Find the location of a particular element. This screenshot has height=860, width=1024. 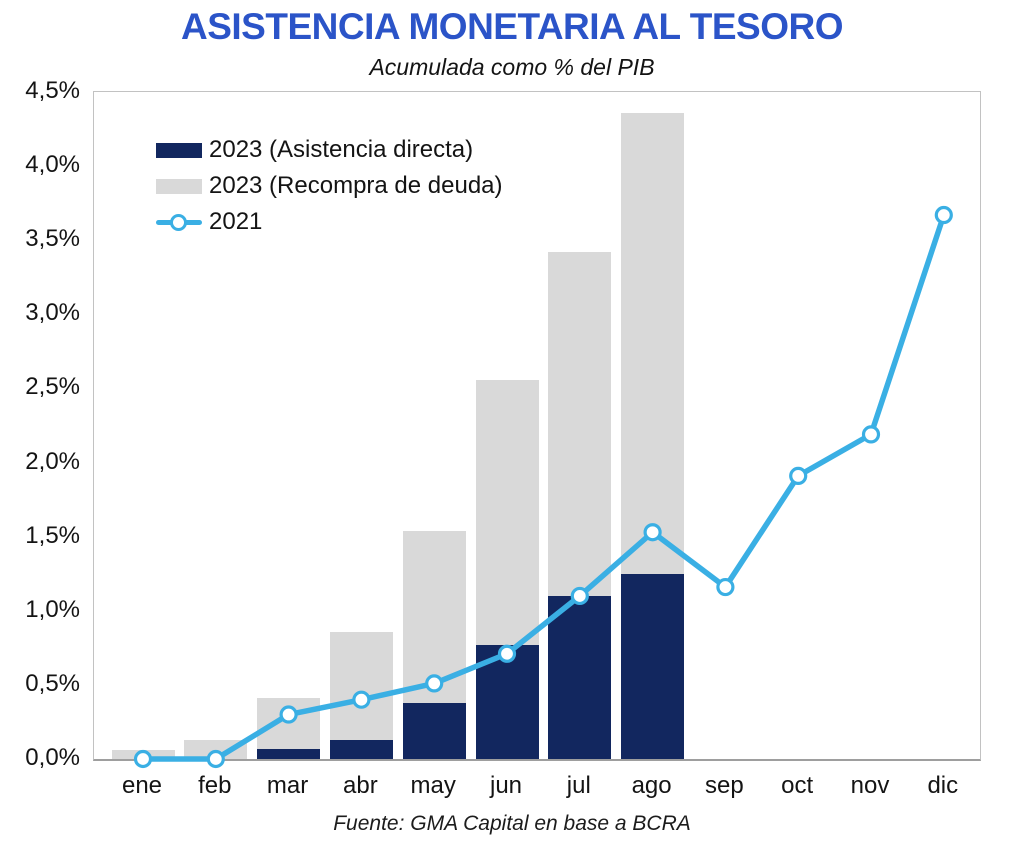

legend-item-2021: 2021 is located at coordinates (329, 222).